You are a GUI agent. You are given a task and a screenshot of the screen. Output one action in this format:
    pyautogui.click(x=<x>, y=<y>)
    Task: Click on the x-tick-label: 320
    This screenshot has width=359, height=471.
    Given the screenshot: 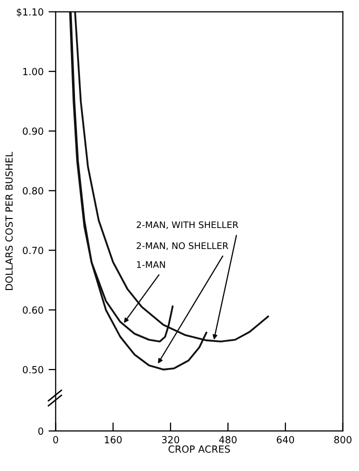 What is the action you would take?
    pyautogui.click(x=171, y=440)
    